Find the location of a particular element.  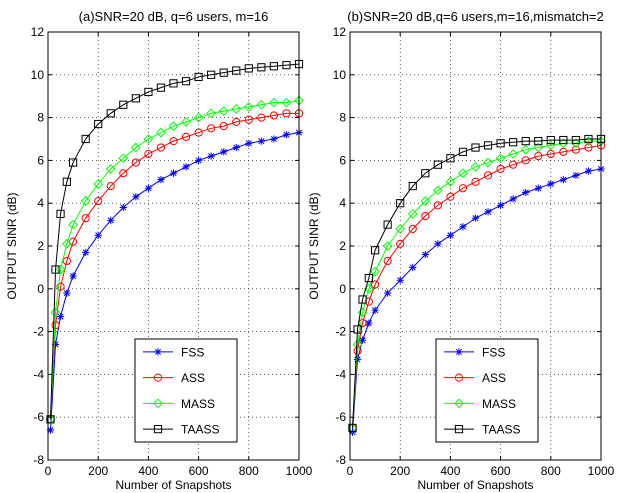

y-tick-label: -6 is located at coordinates (340, 417).